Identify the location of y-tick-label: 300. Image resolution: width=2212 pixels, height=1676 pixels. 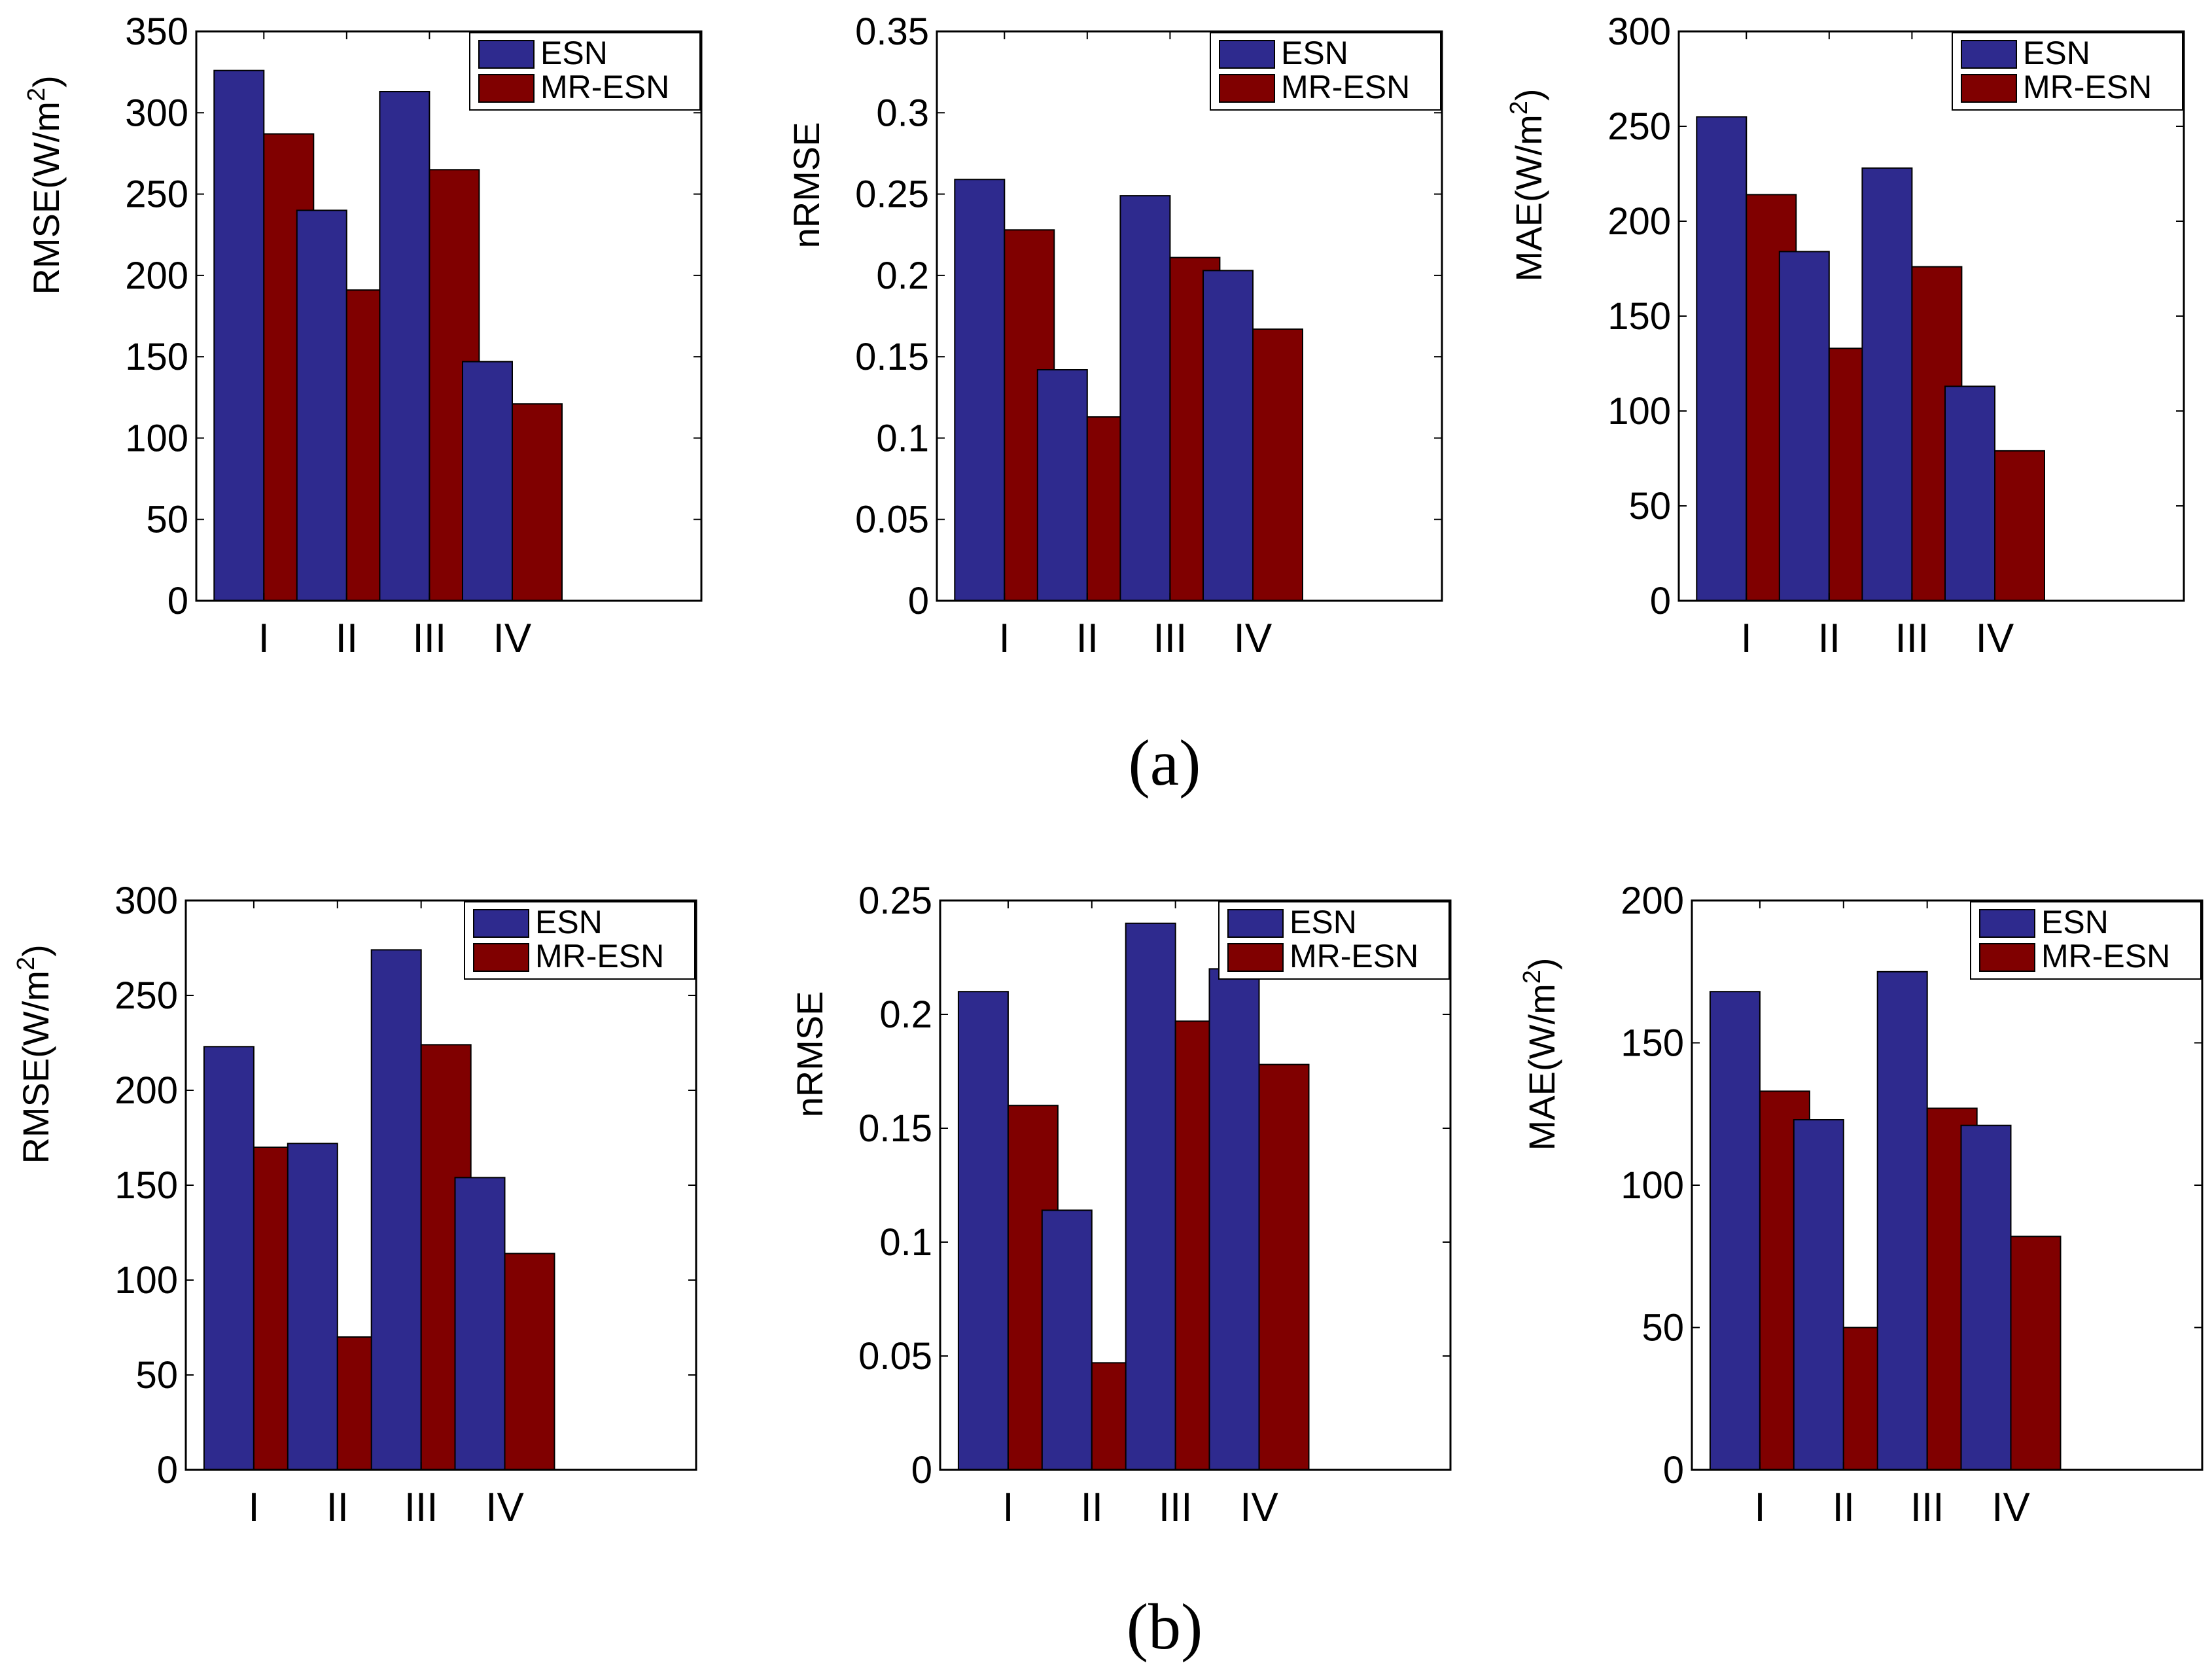
(146, 901).